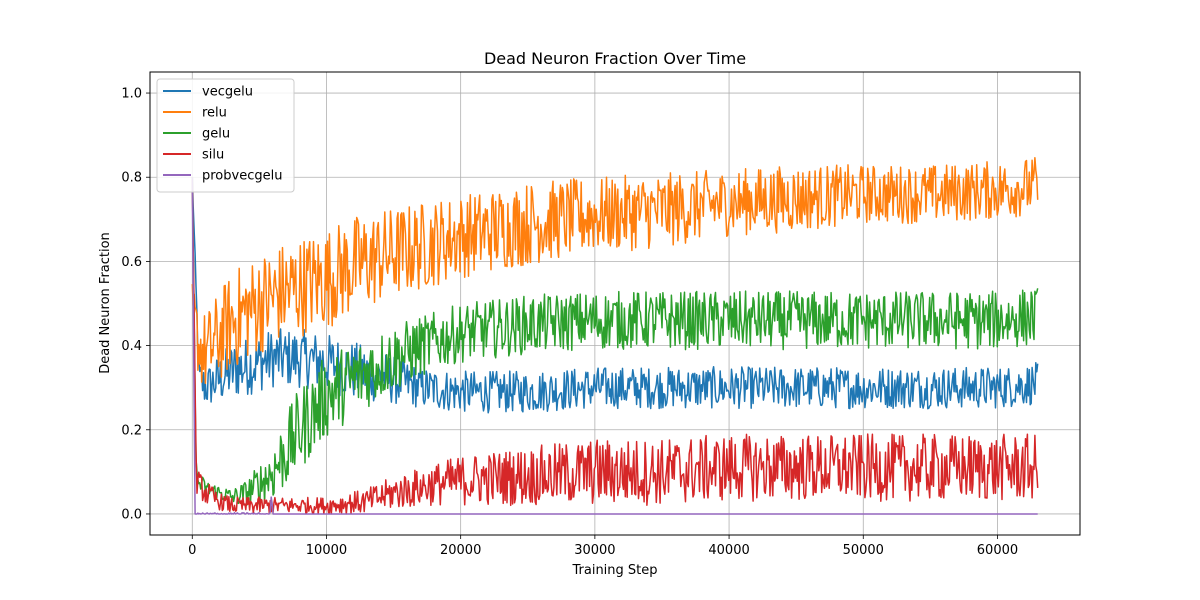 Image resolution: width=1200 pixels, height=600 pixels. What do you see at coordinates (213, 155) in the screenshot?
I see `legend-label-silu: silu` at bounding box center [213, 155].